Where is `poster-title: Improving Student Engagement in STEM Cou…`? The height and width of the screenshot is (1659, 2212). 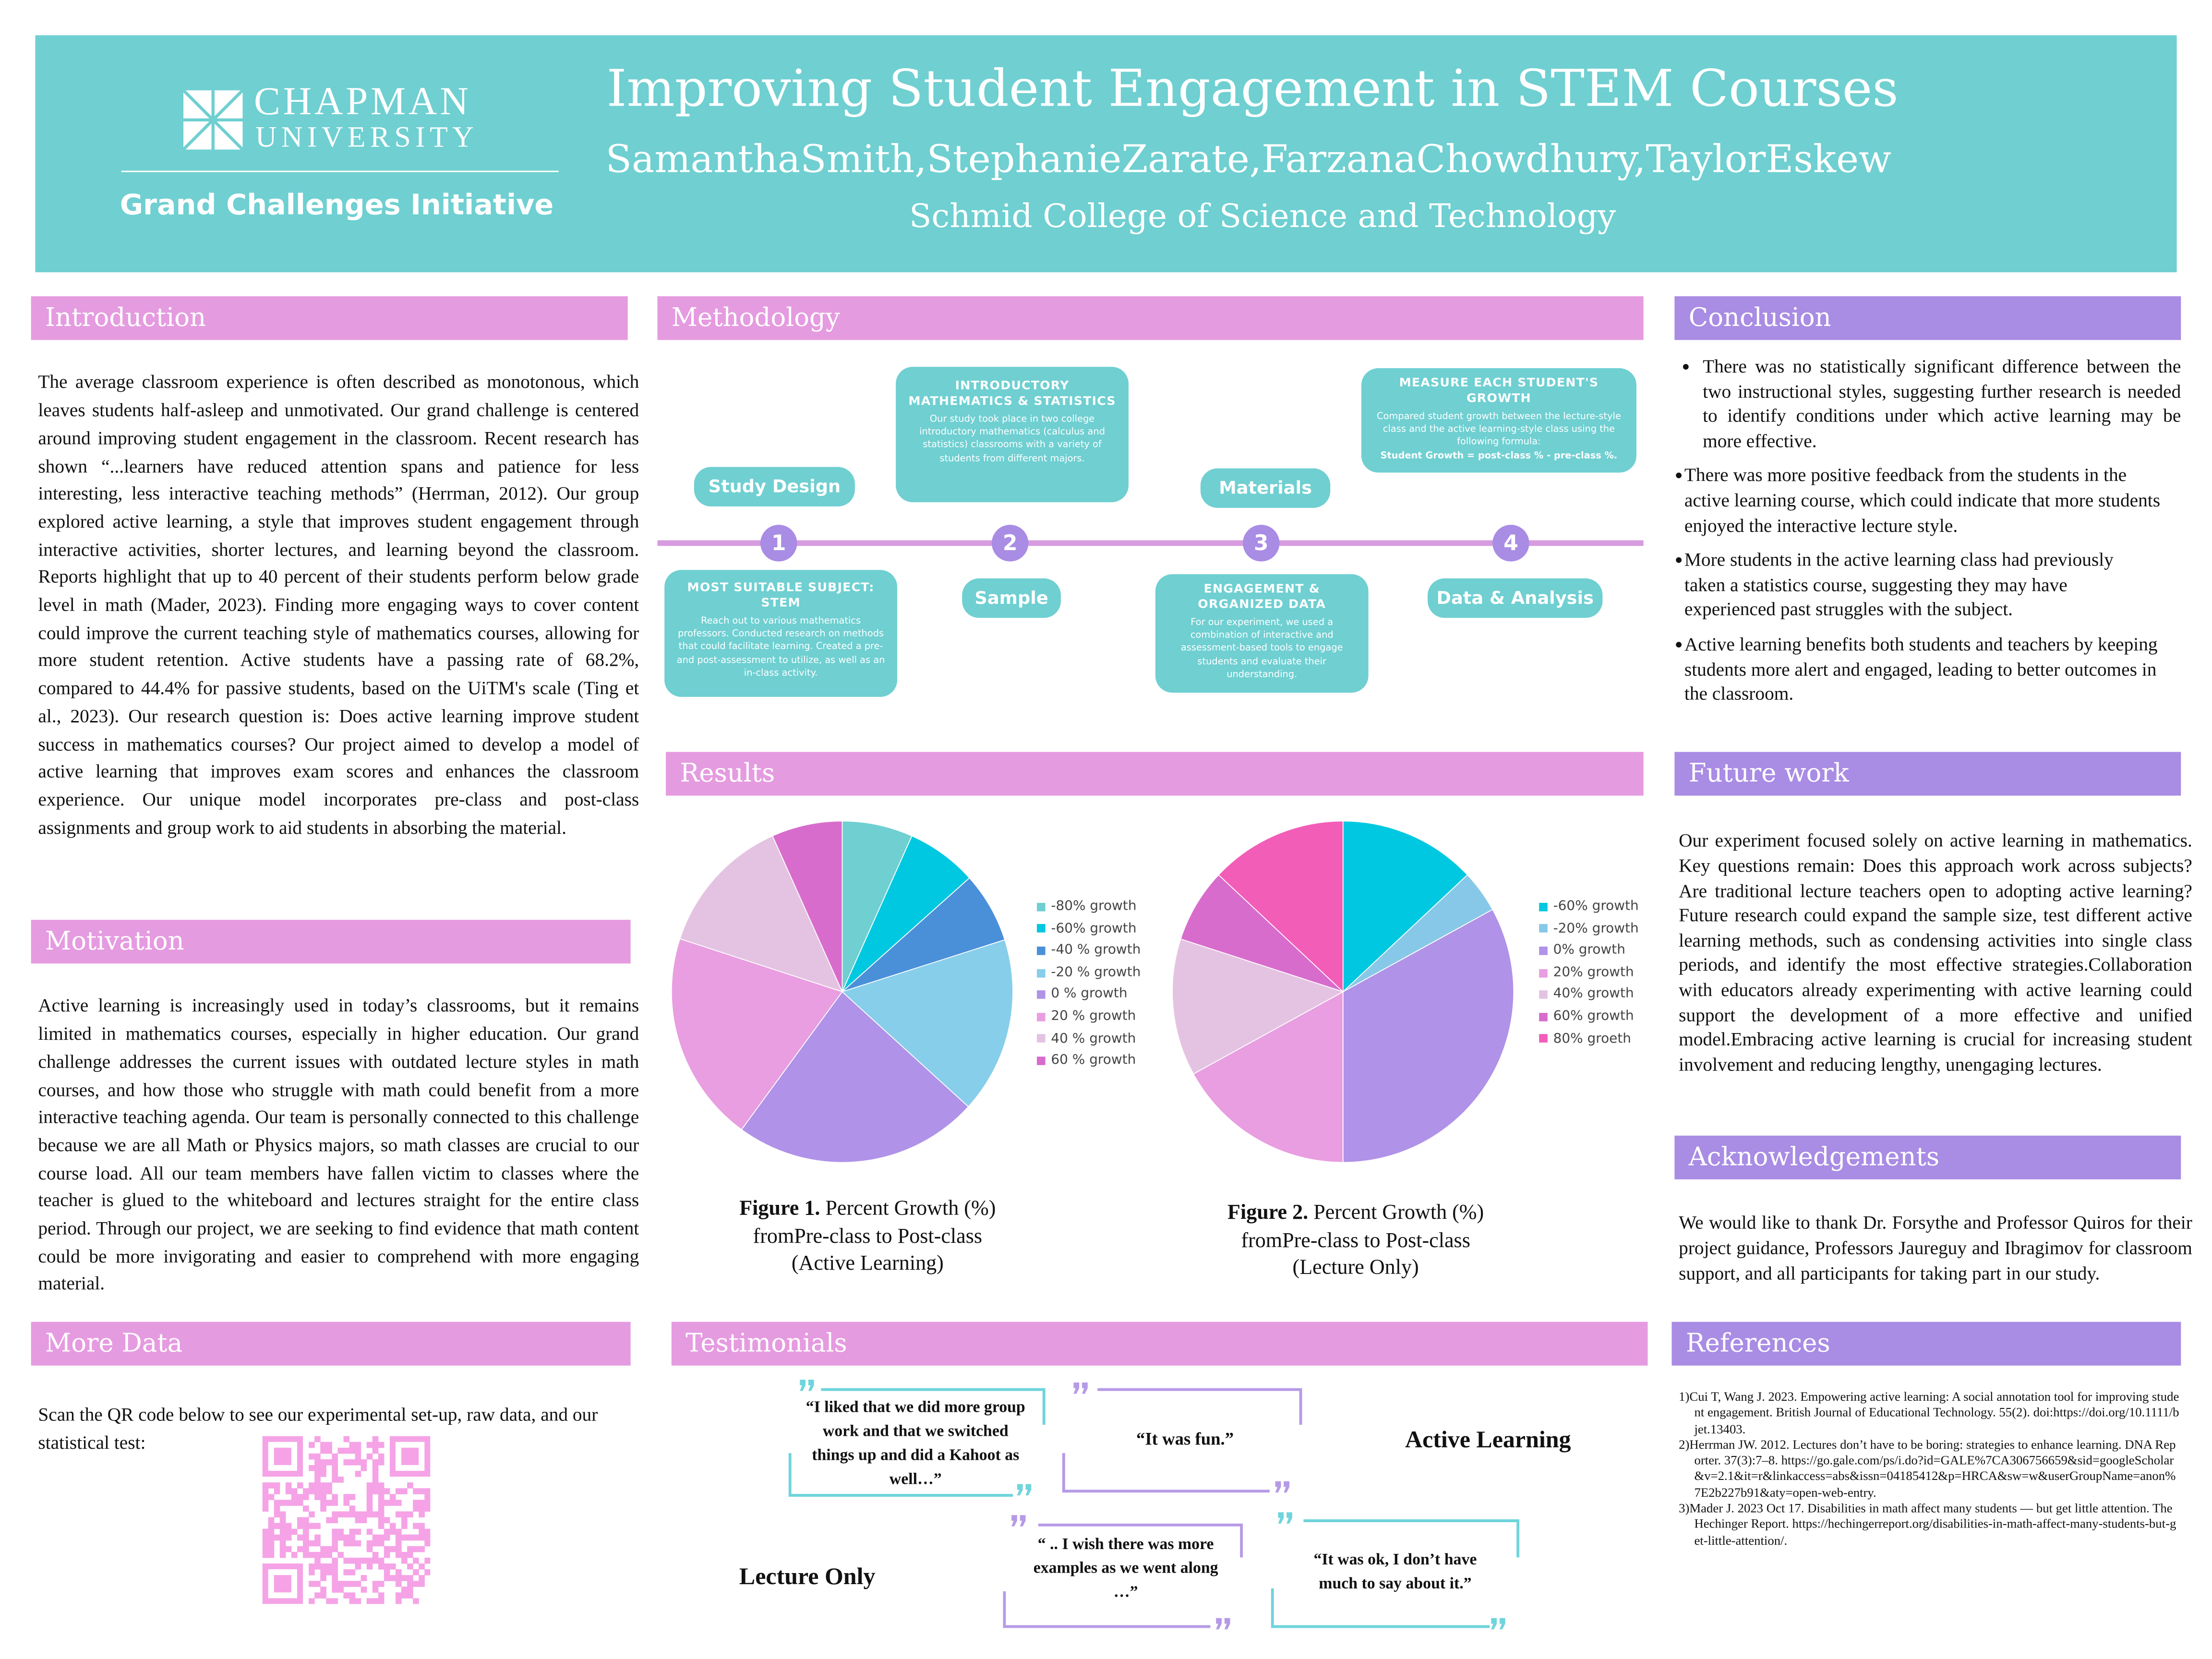 poster-title: Improving Student Engagement in STEM Cou… is located at coordinates (1252, 89).